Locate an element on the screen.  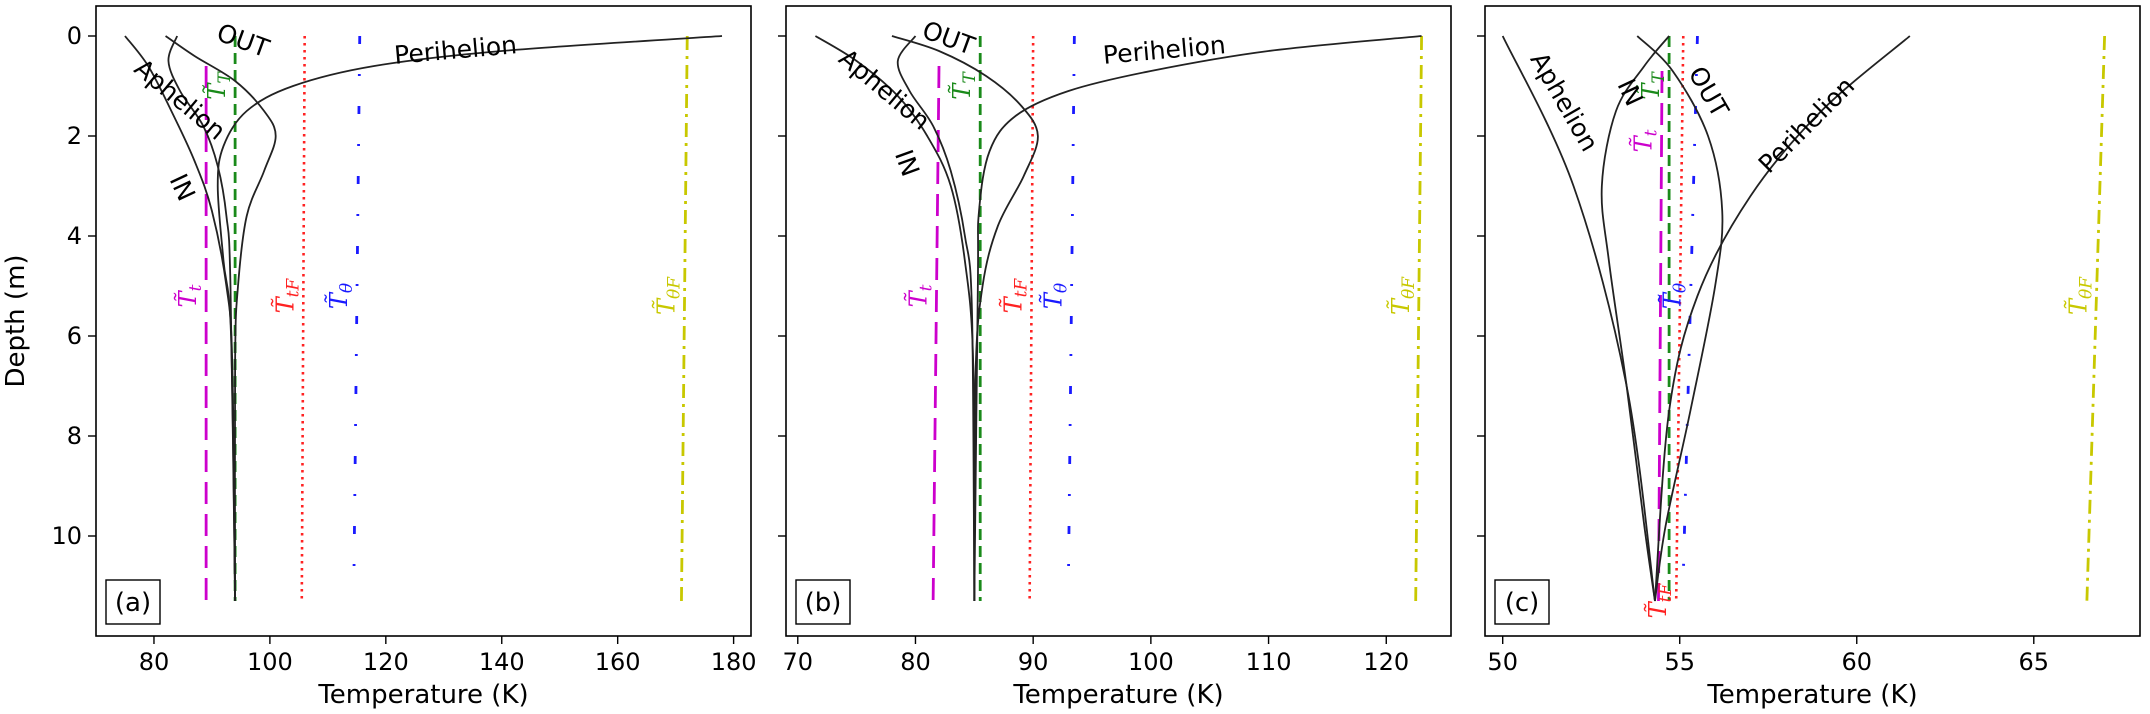
x-tick-label: 65 is located at coordinates (2034, 662).